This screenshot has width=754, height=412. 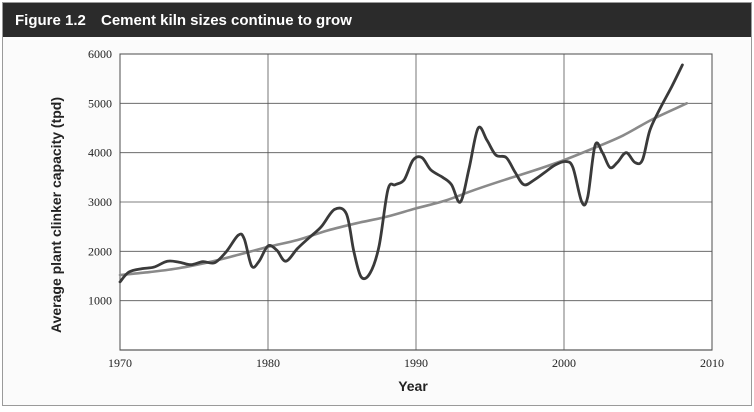 I want to click on x-tick-label: 2010, so click(x=712, y=363).